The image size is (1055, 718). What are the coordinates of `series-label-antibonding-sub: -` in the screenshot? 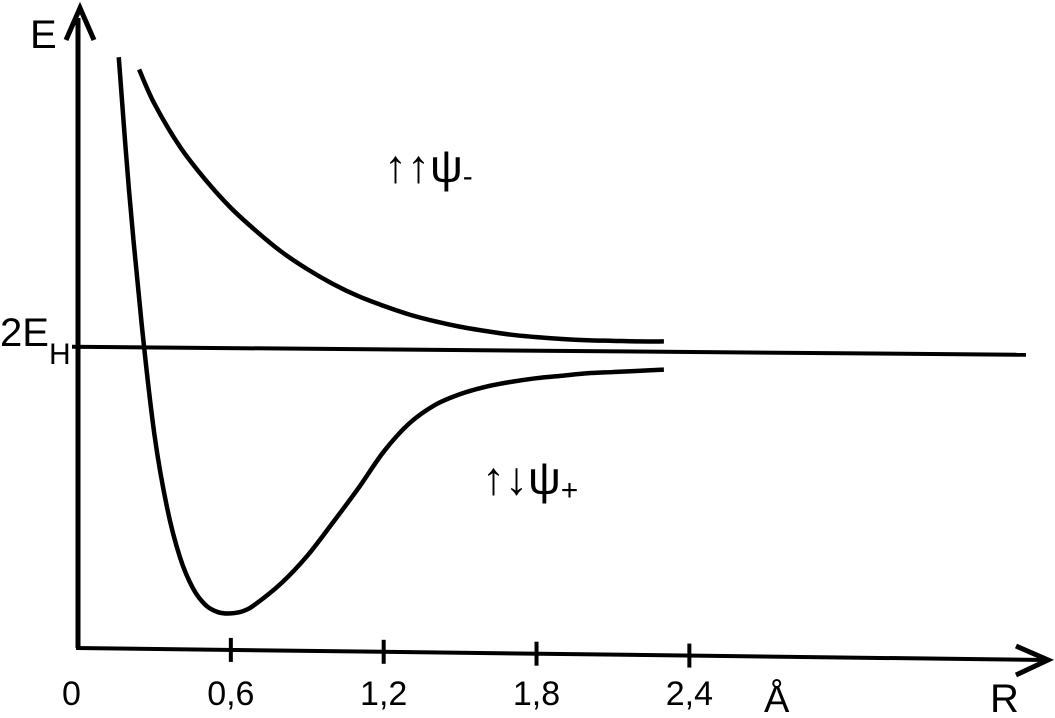 It's located at (468, 176).